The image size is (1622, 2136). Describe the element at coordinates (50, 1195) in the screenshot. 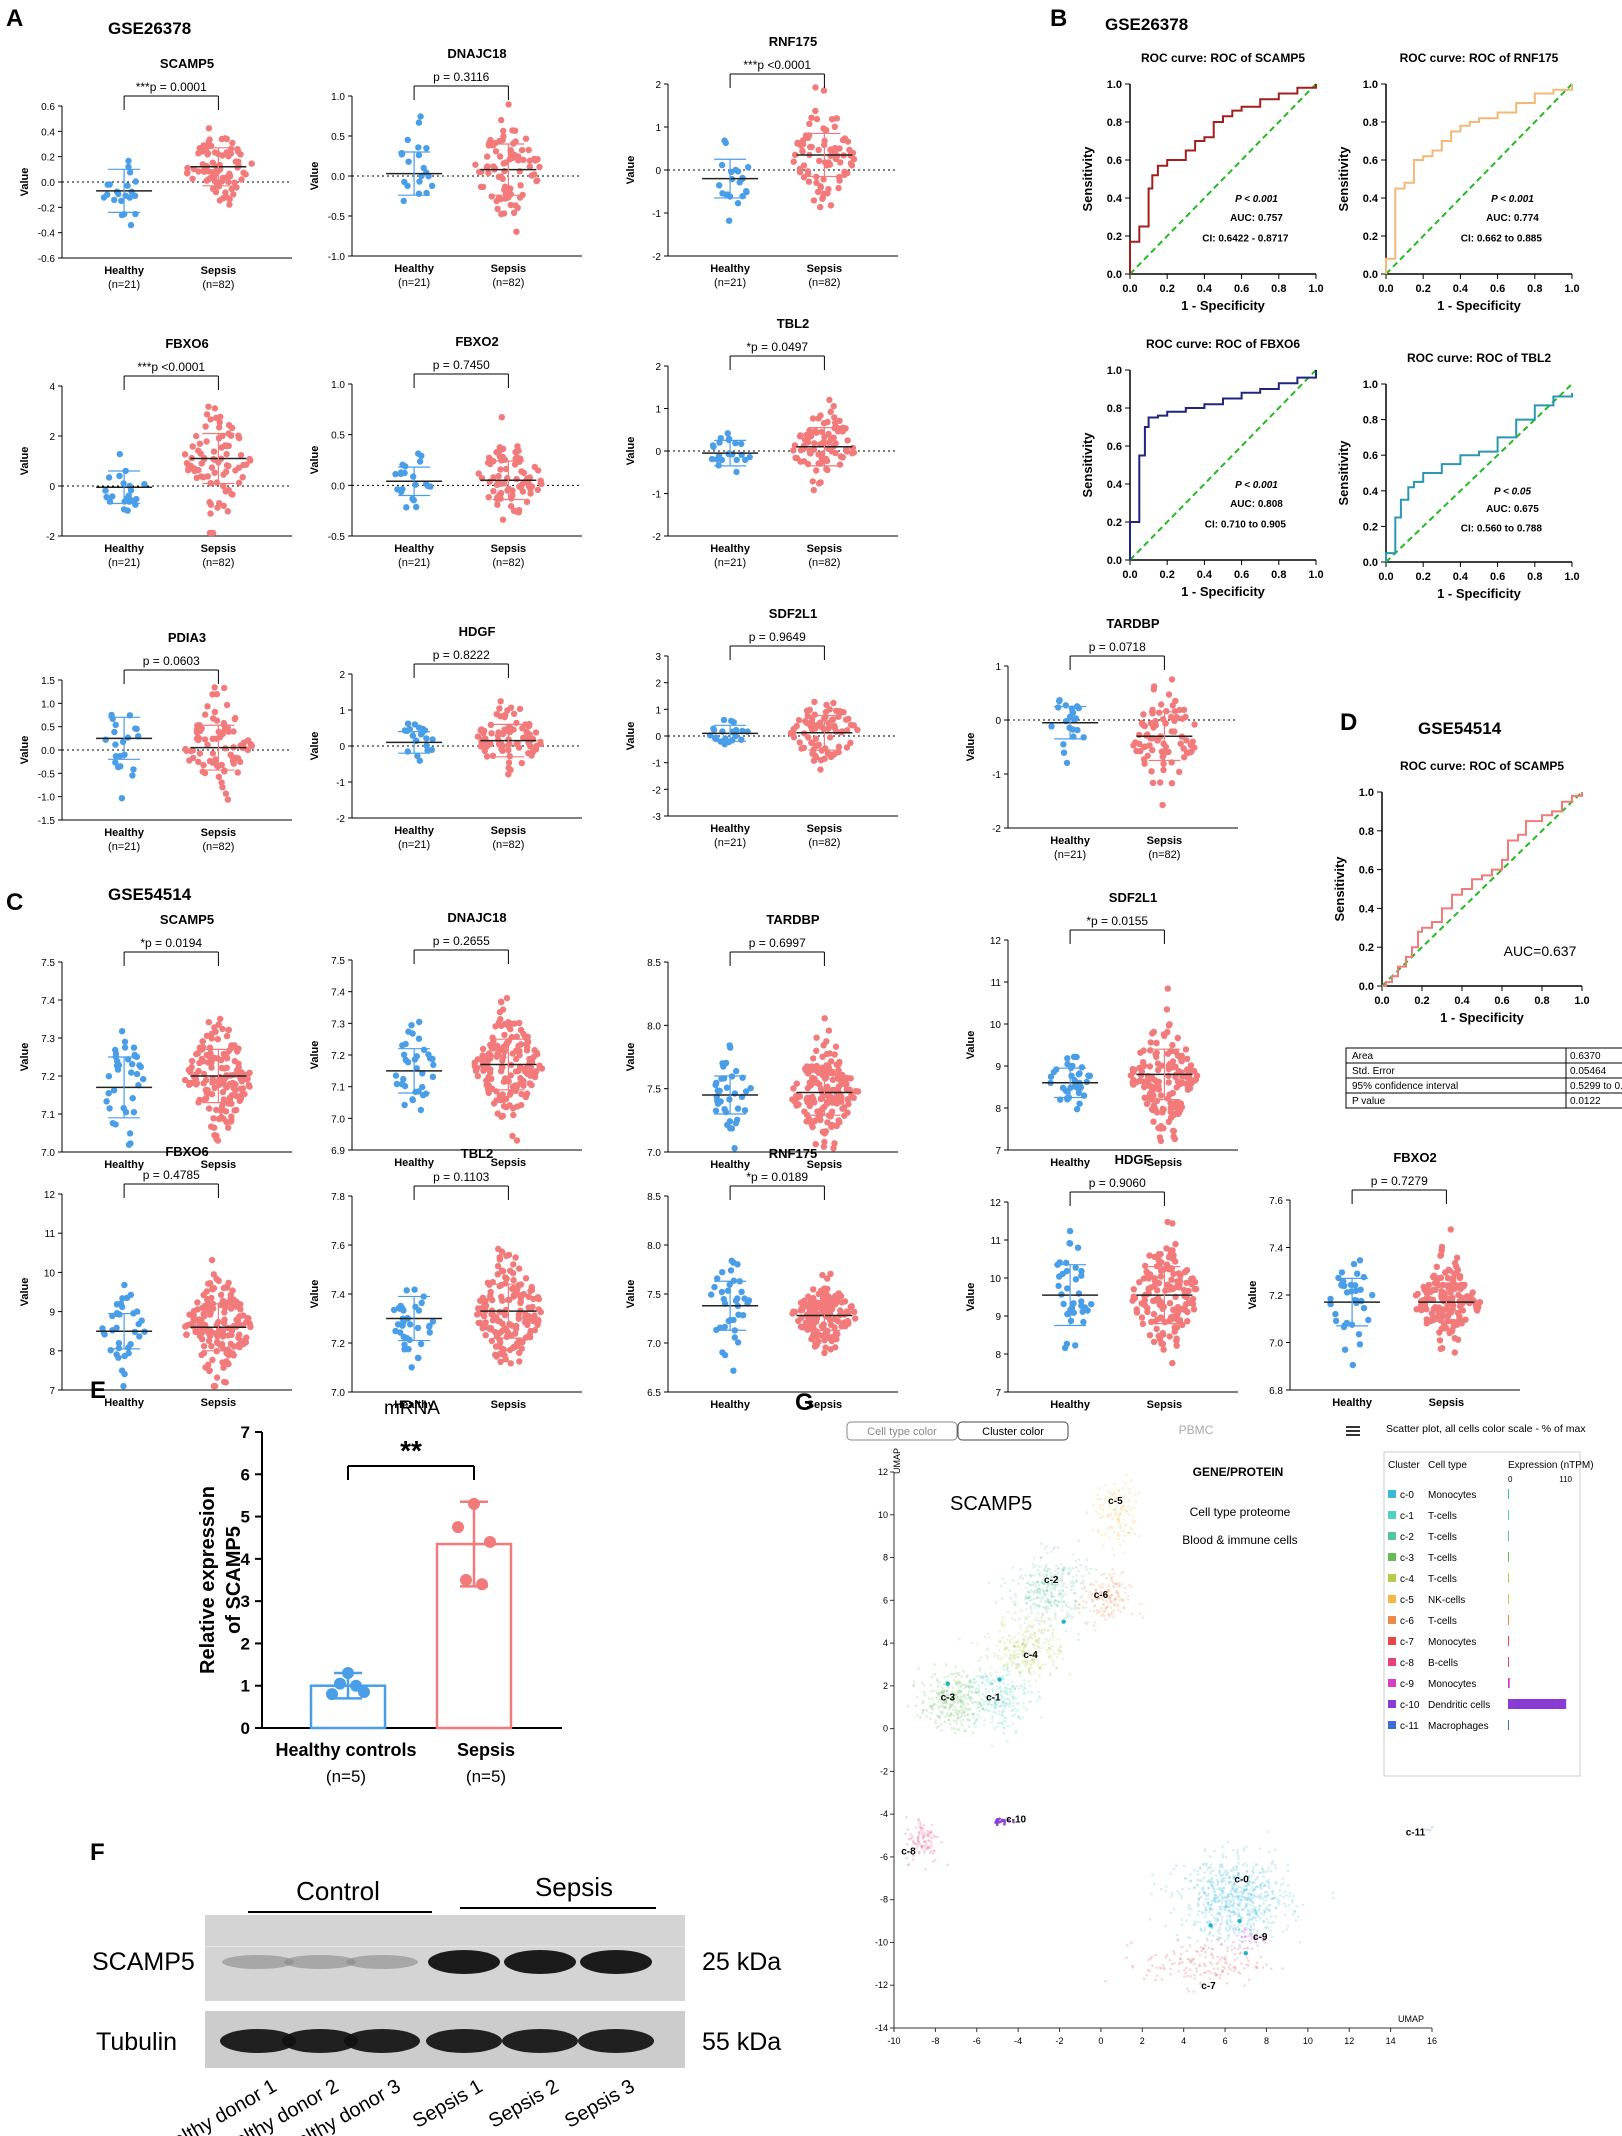

I see `y-tick-label: 12` at that location.